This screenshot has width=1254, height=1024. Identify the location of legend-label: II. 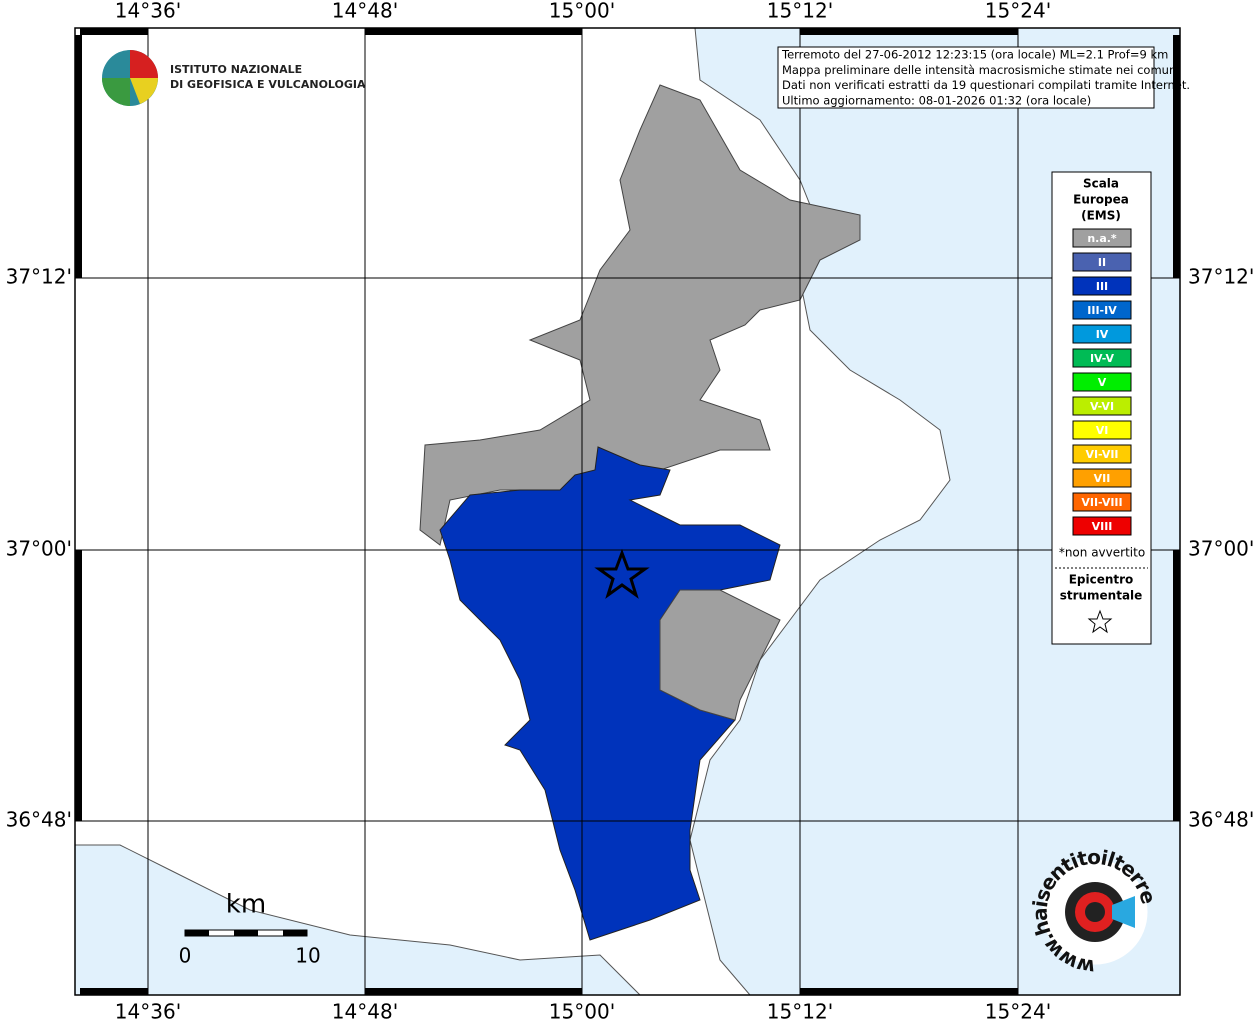
(1102, 262).